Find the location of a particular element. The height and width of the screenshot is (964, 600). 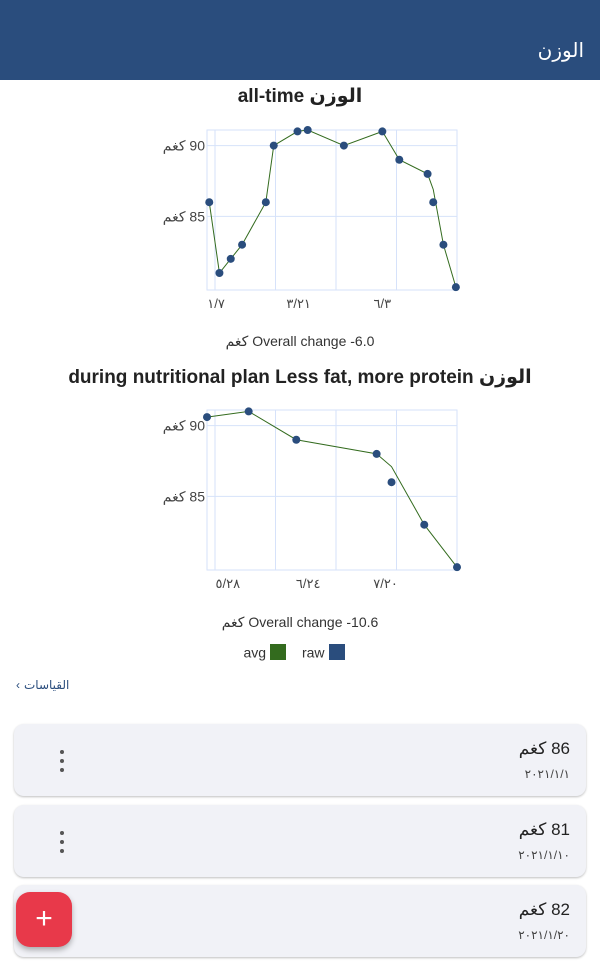

chevron-left-icon: ‹ is located at coordinates (18, 685).